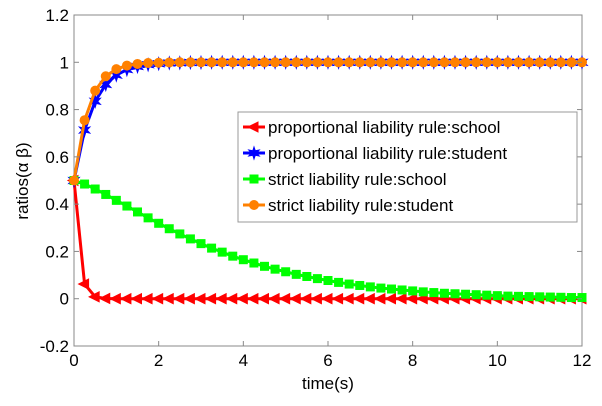 This screenshot has height=406, width=602. I want to click on x-axis-label: time(s), so click(328, 383).